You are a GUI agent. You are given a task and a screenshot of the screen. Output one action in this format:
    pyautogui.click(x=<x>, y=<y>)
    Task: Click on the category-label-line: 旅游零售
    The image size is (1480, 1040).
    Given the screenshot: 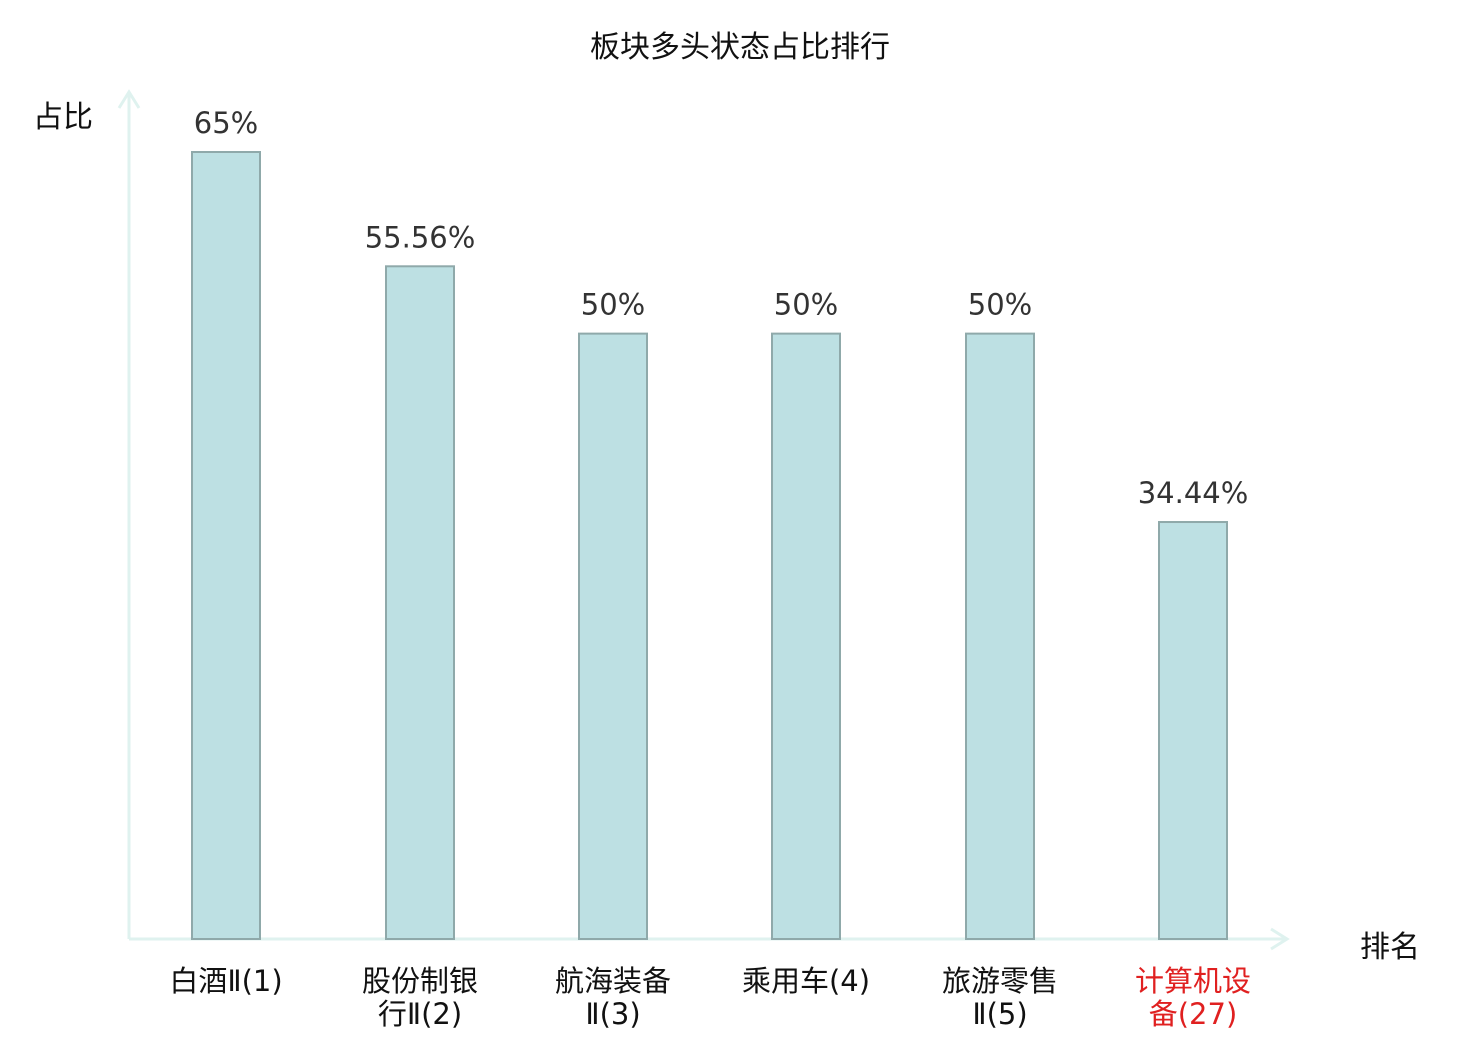 What is the action you would take?
    pyautogui.click(x=999, y=981)
    